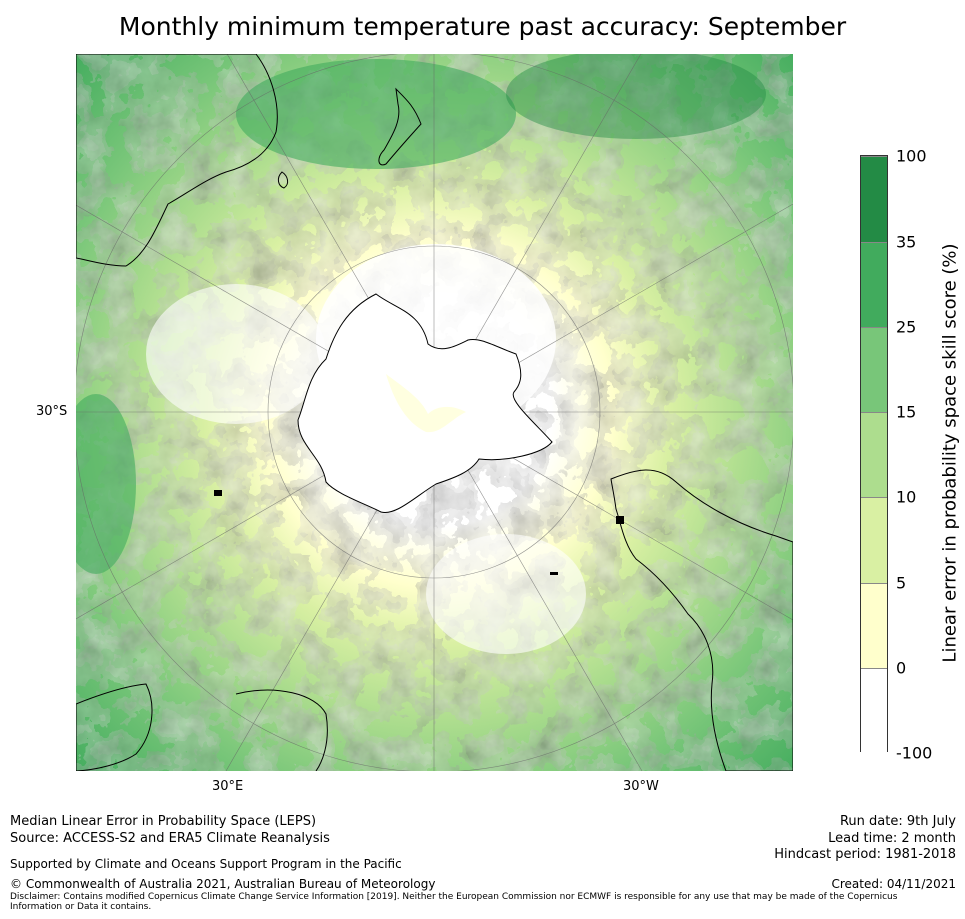 This screenshot has width=965, height=919. I want to click on colorbar-tick: -100, so click(914, 753).